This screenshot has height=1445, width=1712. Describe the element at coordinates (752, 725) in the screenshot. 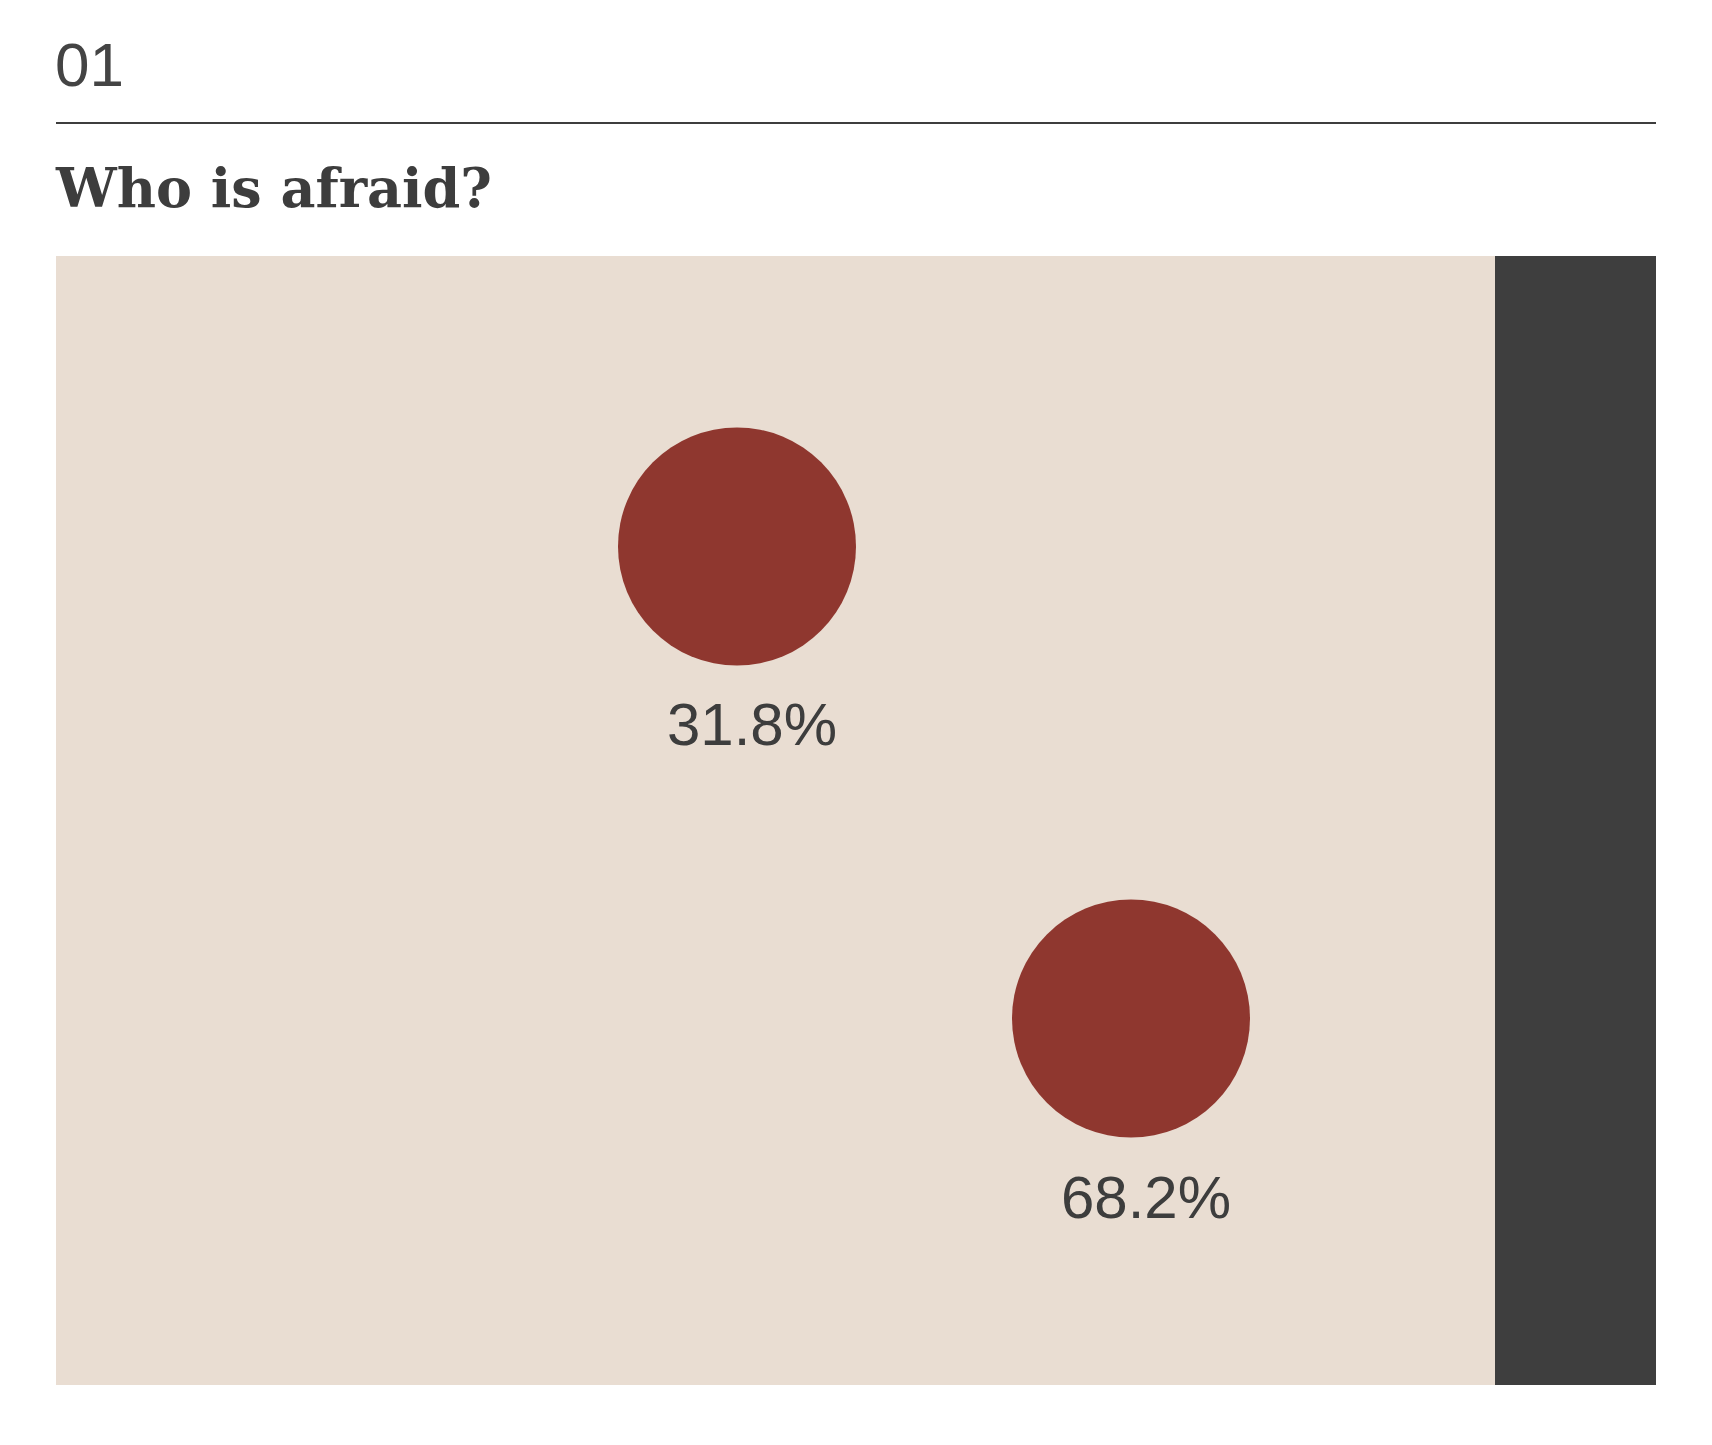

I see `data-label: 31.8%` at that location.